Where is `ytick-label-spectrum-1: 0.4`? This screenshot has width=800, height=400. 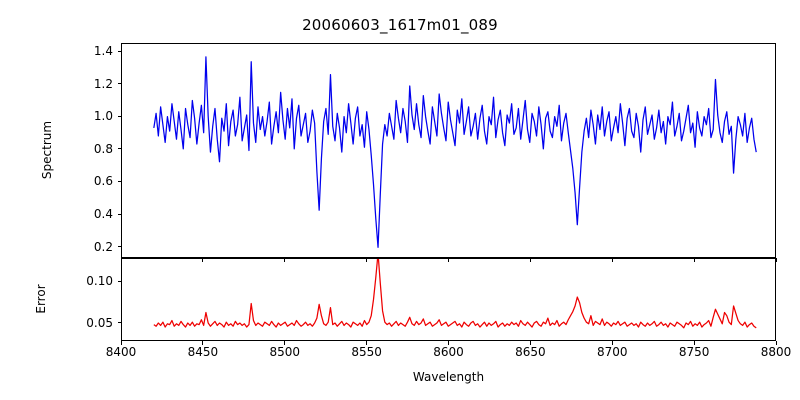
ytick-label-spectrum-1: 0.4 is located at coordinates (103, 214).